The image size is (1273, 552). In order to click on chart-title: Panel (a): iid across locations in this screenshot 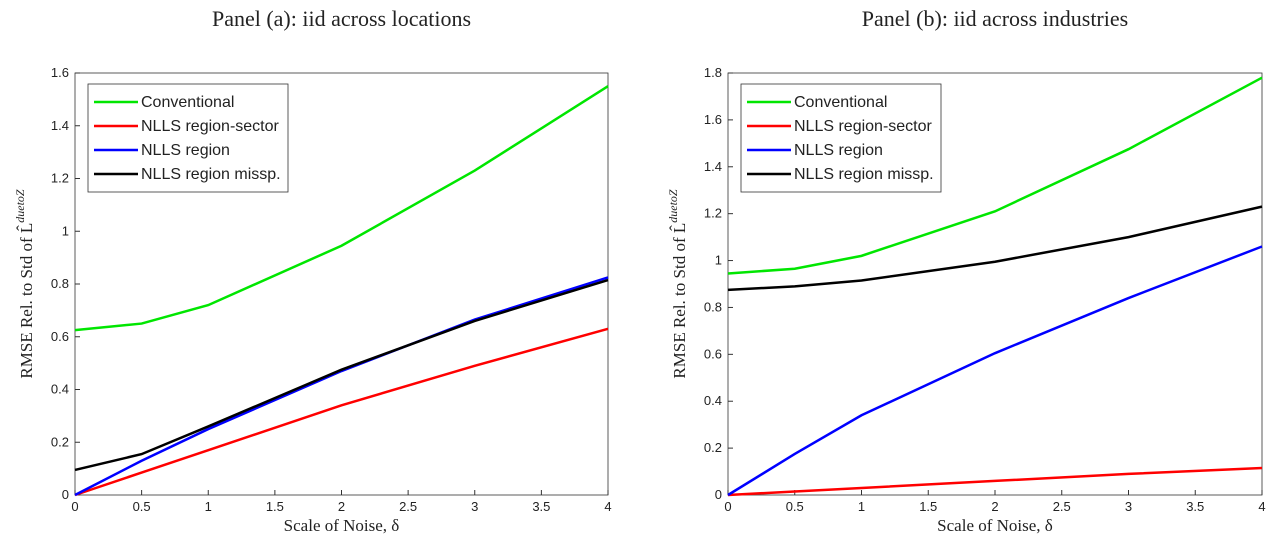, I will do `click(341, 18)`.